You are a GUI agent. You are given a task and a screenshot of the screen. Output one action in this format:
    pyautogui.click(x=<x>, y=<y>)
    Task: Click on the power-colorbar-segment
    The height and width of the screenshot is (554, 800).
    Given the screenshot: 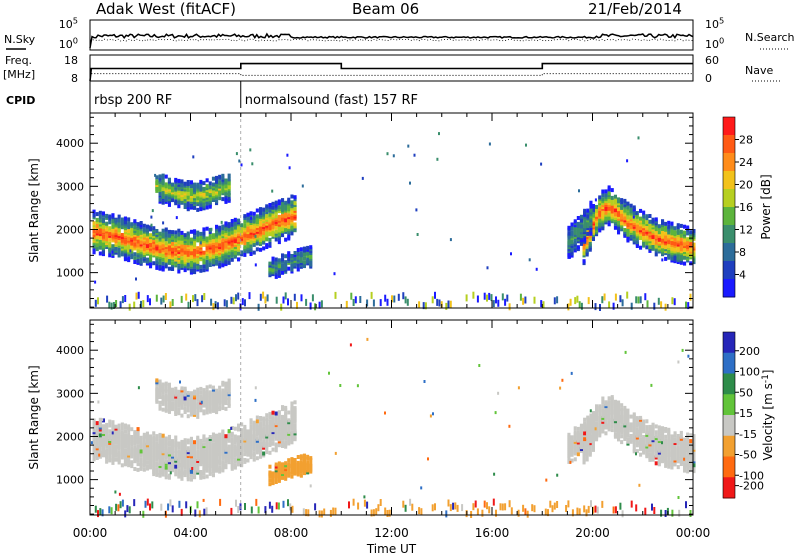 What is the action you would take?
    pyautogui.click(x=729, y=234)
    